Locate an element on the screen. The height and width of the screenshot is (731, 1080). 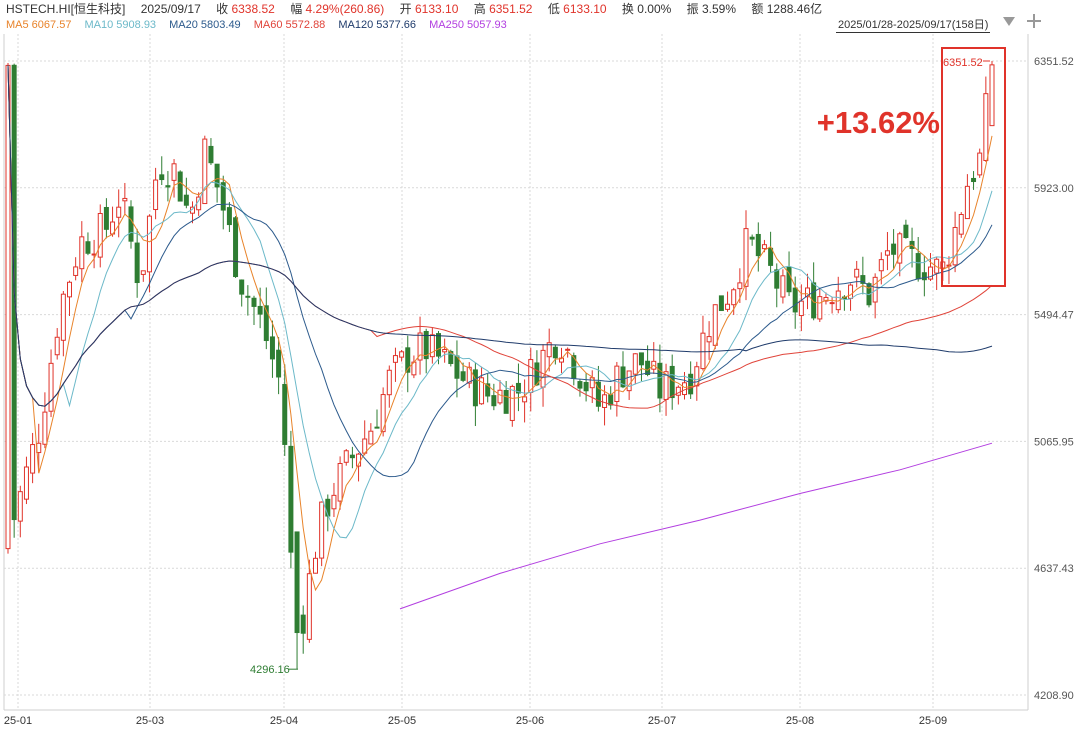
plus-icon is located at coordinates (1034, 21).